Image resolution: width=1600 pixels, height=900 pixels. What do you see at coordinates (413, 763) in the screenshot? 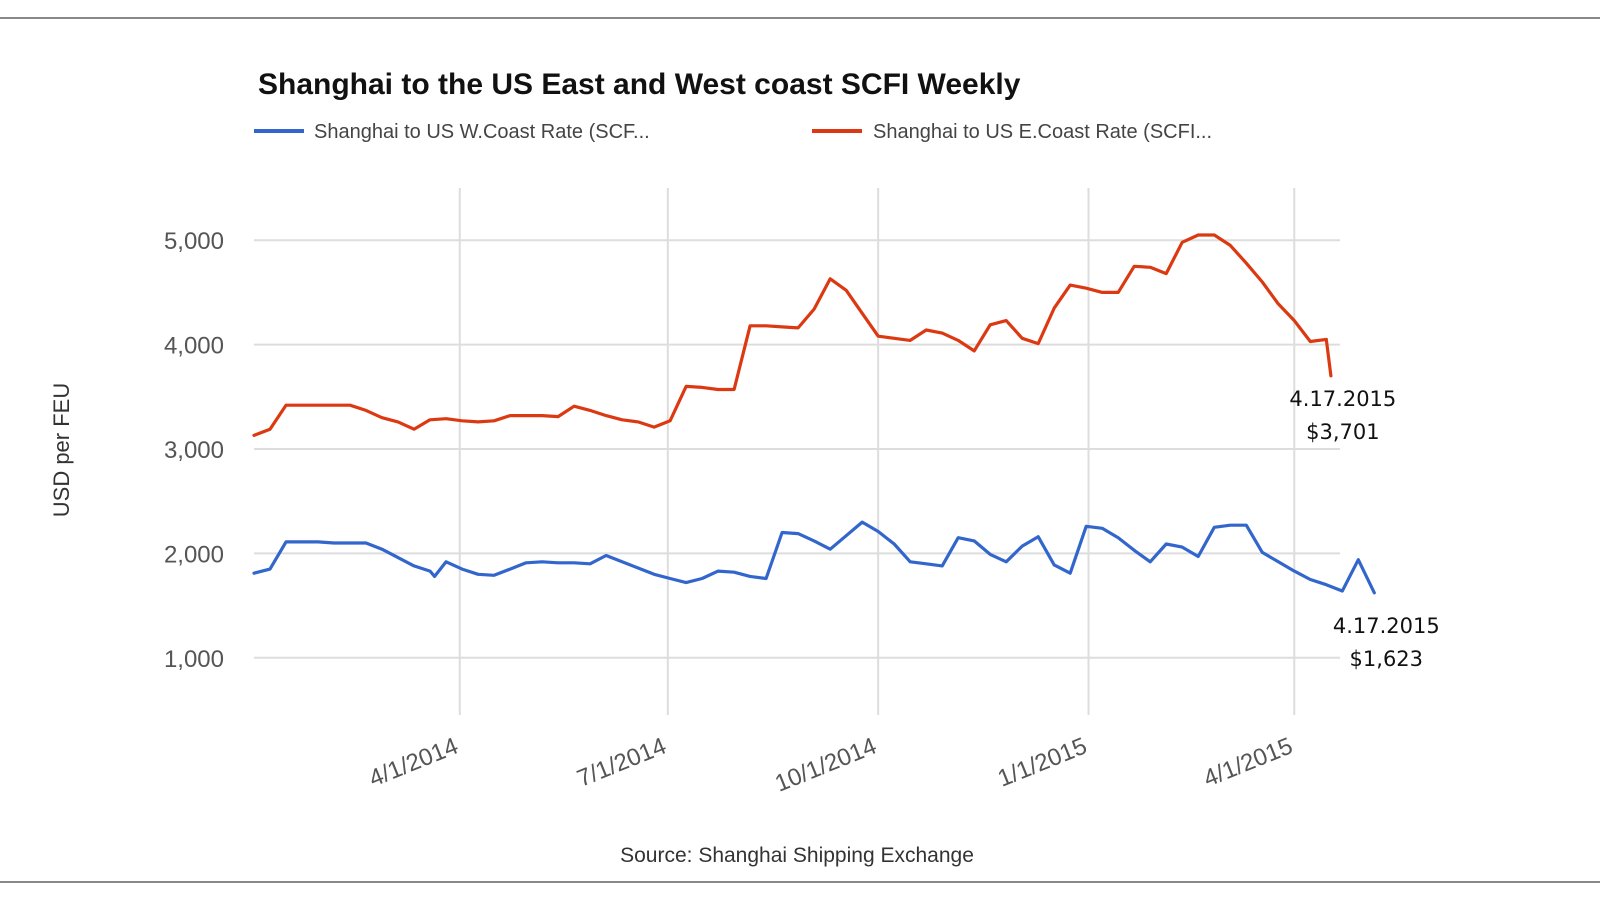
I see `x-tick-label: 4/1/2014` at bounding box center [413, 763].